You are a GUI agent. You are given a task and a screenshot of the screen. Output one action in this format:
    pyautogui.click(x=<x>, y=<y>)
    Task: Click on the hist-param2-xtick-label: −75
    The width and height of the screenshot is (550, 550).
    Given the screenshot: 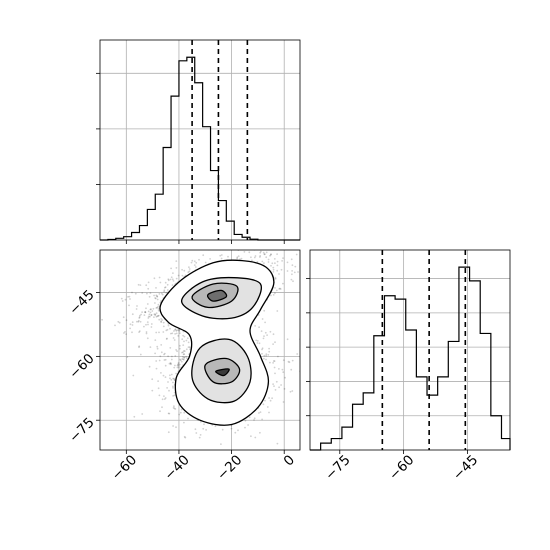 What is the action you would take?
    pyautogui.click(x=337, y=467)
    